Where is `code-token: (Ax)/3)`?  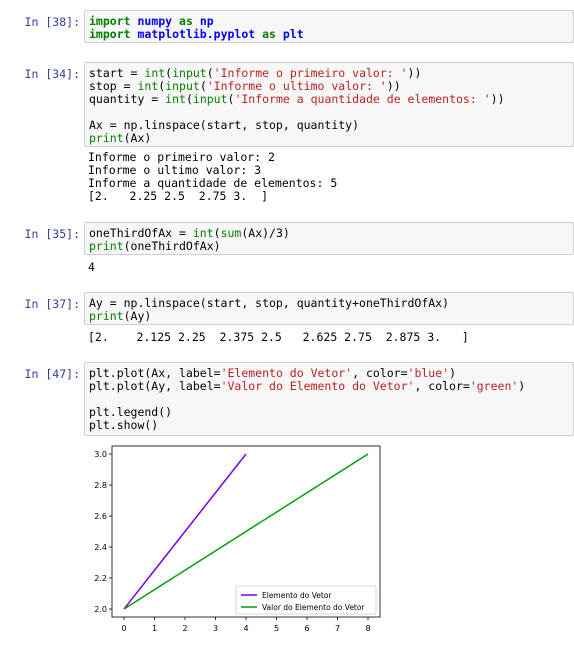
code-token: (Ax)/3) is located at coordinates (265, 233).